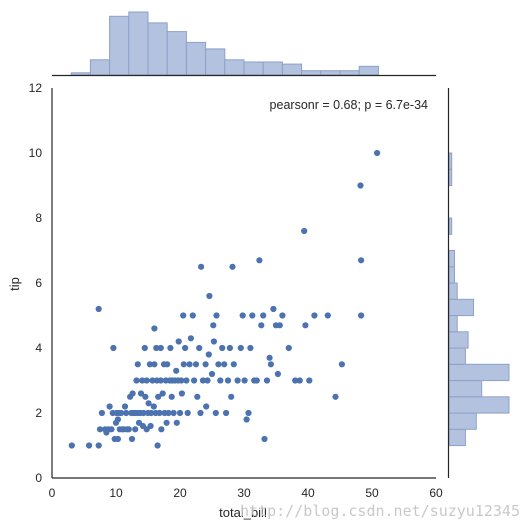 This screenshot has width=524, height=529. I want to click on x-tick-label: 40, so click(308, 493).